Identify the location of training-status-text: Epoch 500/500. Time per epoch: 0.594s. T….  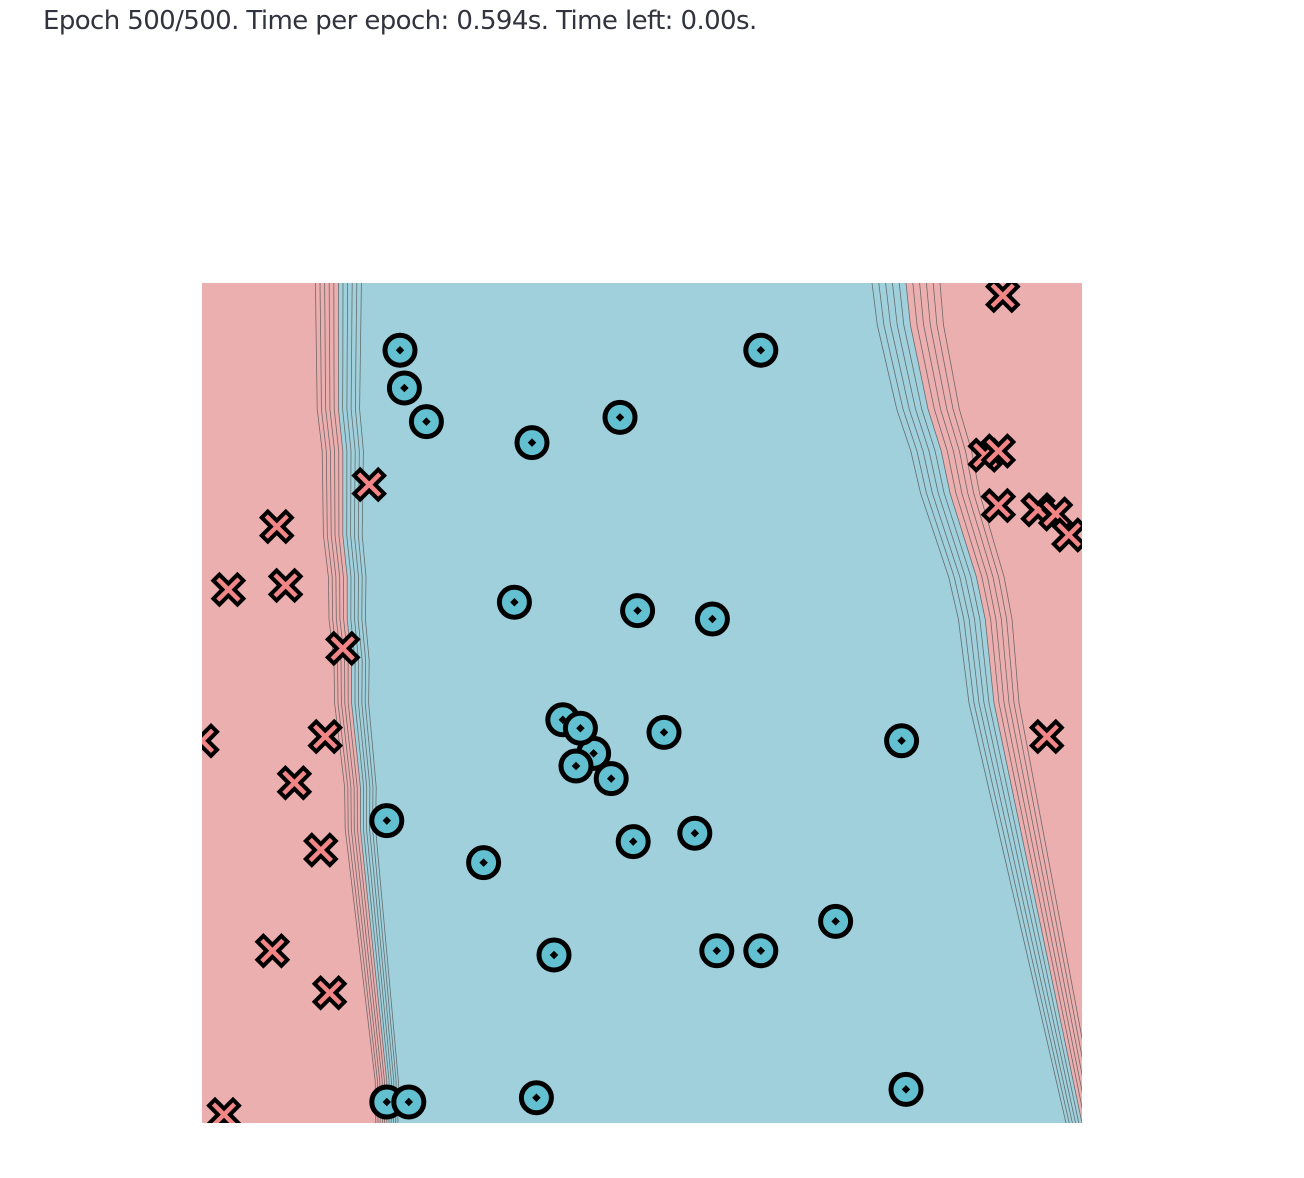
(400, 21).